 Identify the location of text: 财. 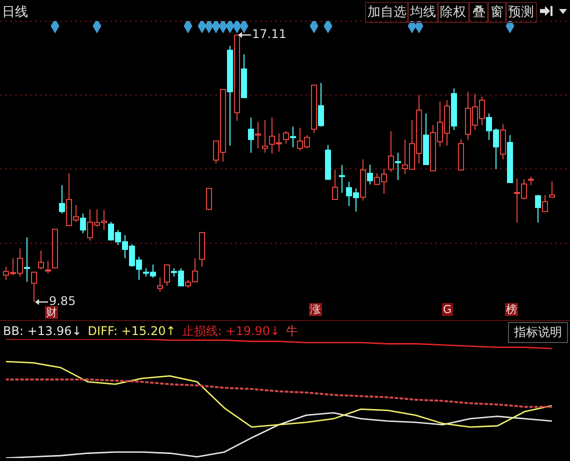
(51, 312).